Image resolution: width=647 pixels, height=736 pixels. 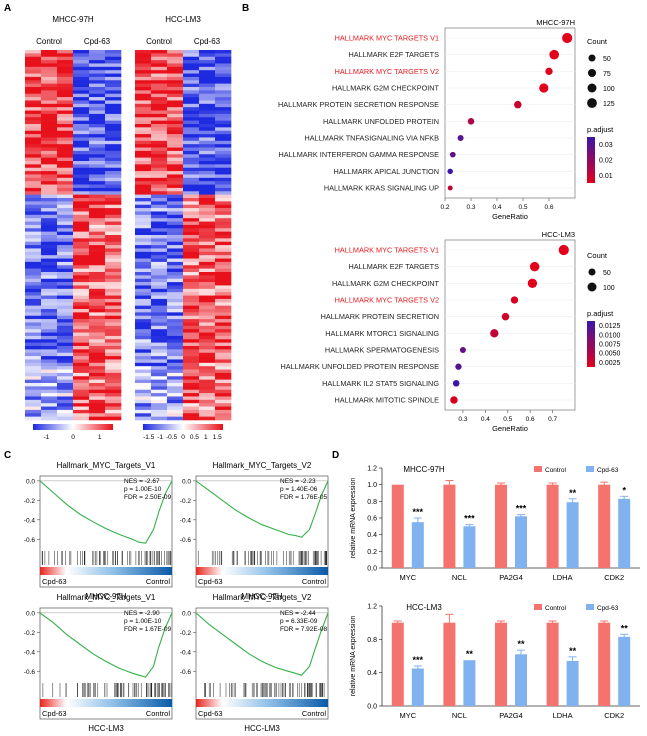 What do you see at coordinates (298, 481) in the screenshot?
I see `gsea-stat: NES = -2.23` at bounding box center [298, 481].